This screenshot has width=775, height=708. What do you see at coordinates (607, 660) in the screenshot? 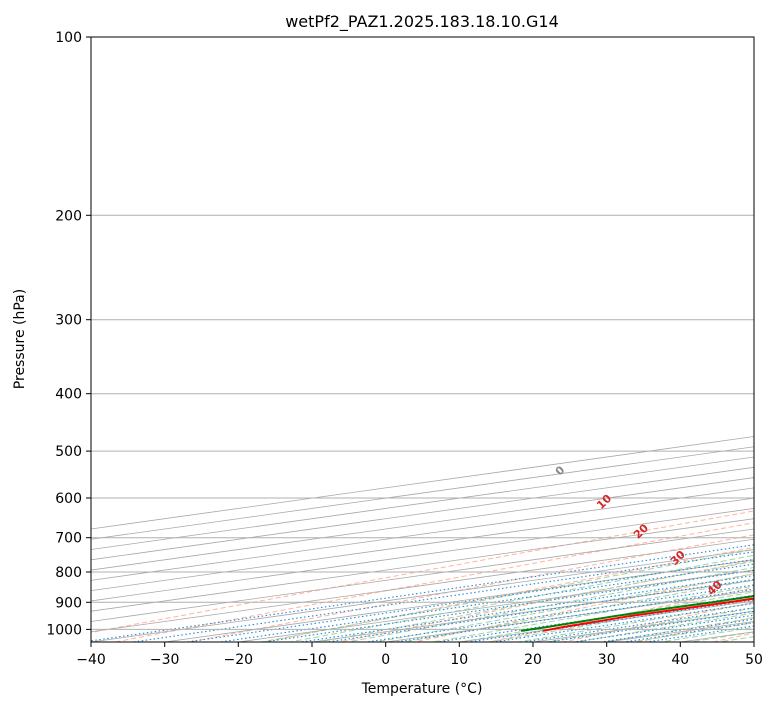
I see `x-tick-label: 30` at bounding box center [607, 660].